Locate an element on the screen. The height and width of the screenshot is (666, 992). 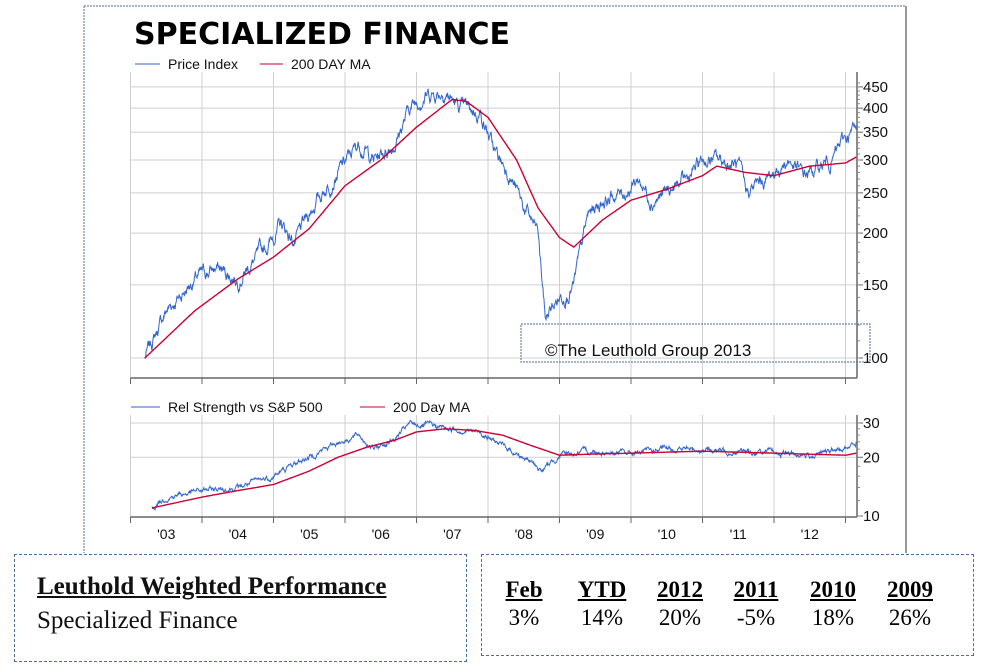
x-tick-label: '09 is located at coordinates (595, 534).